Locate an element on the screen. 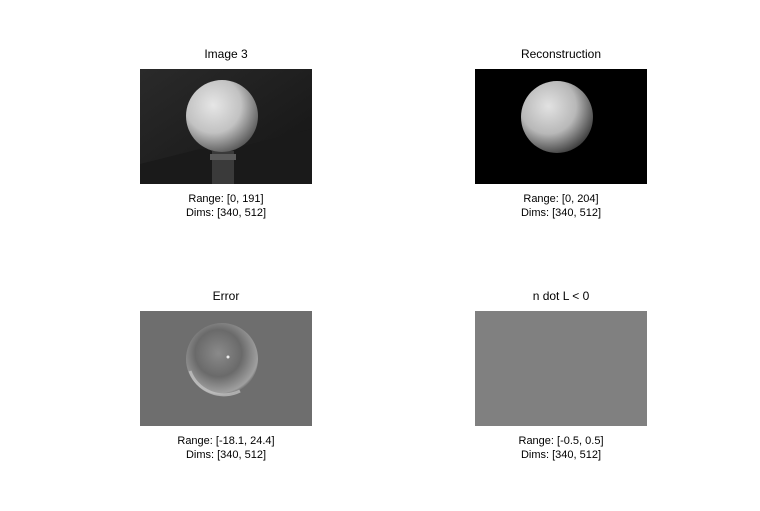  panel-title: n dot L < 0 is located at coordinates (561, 296).